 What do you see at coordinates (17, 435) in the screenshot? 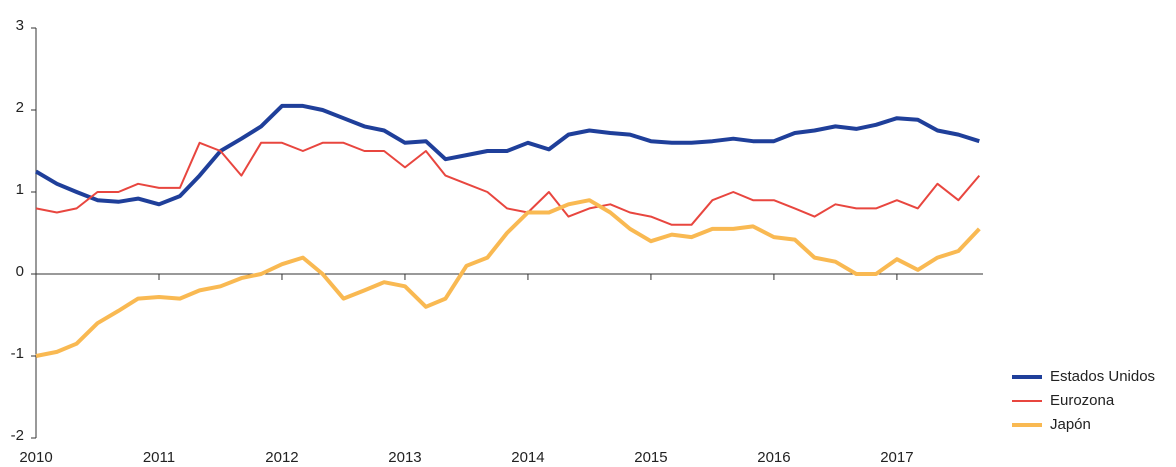
I see `y-tick-label: -2` at bounding box center [17, 435].